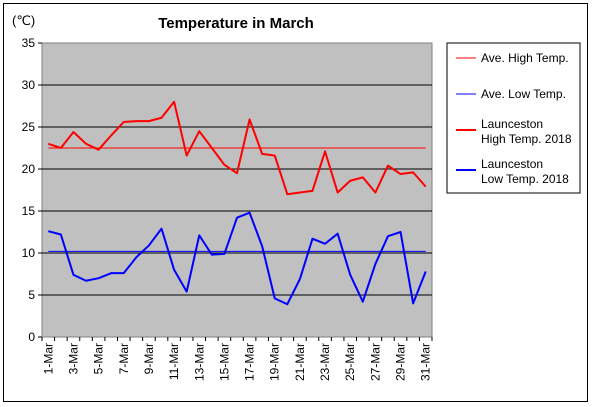 This screenshot has height=407, width=593. I want to click on x-tick-label: 15-Mar, so click(224, 362).